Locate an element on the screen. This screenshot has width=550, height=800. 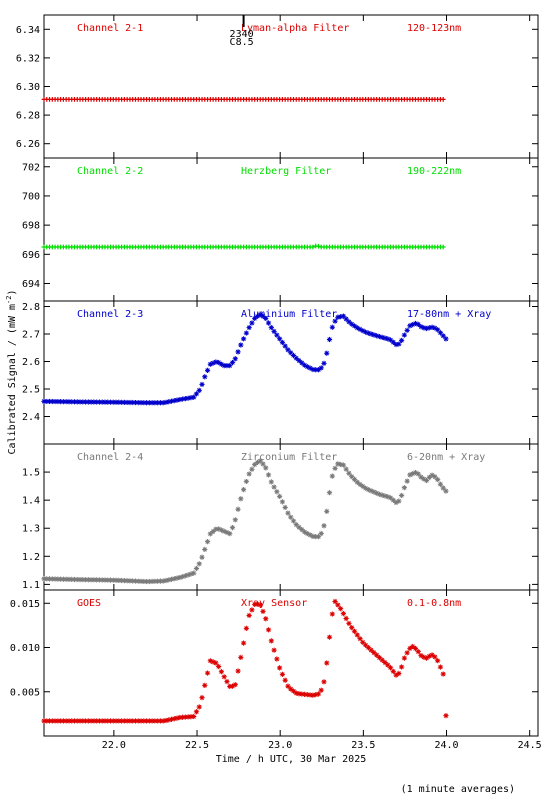
y-tick-label: 1.2 is located at coordinates (31, 557).